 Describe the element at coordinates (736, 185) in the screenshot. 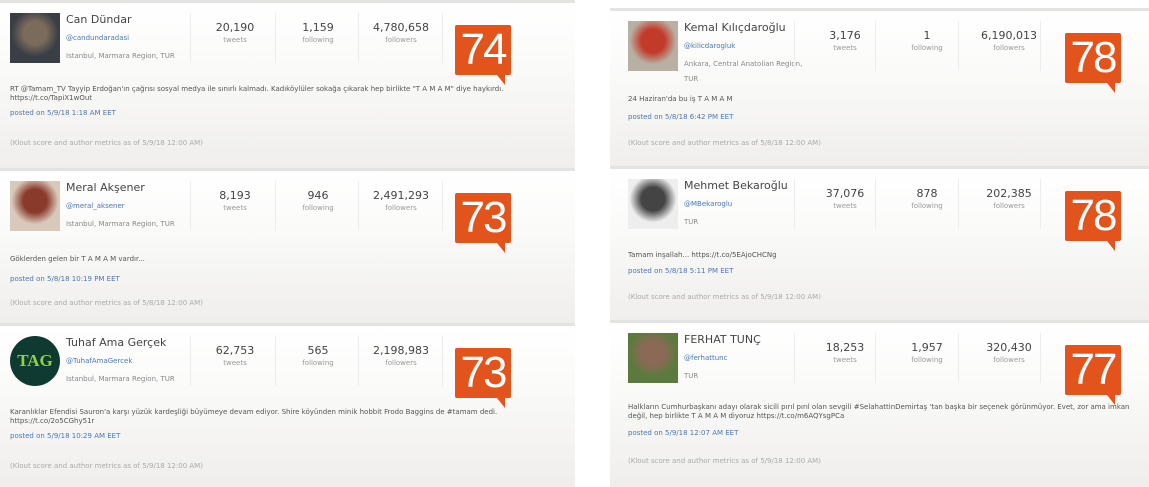

I see `author-name: Mehmet Bekaroğlu` at that location.